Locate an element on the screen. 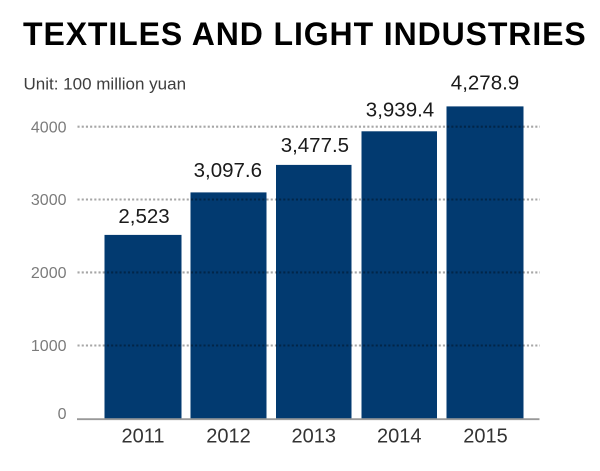  svg-text: 2015 is located at coordinates (485, 437).